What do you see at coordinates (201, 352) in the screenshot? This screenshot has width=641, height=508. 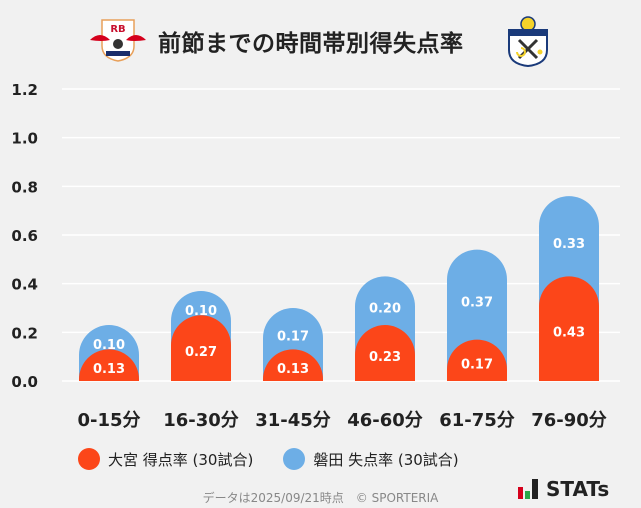 I see `data-label-omiya: 0.27` at bounding box center [201, 352].